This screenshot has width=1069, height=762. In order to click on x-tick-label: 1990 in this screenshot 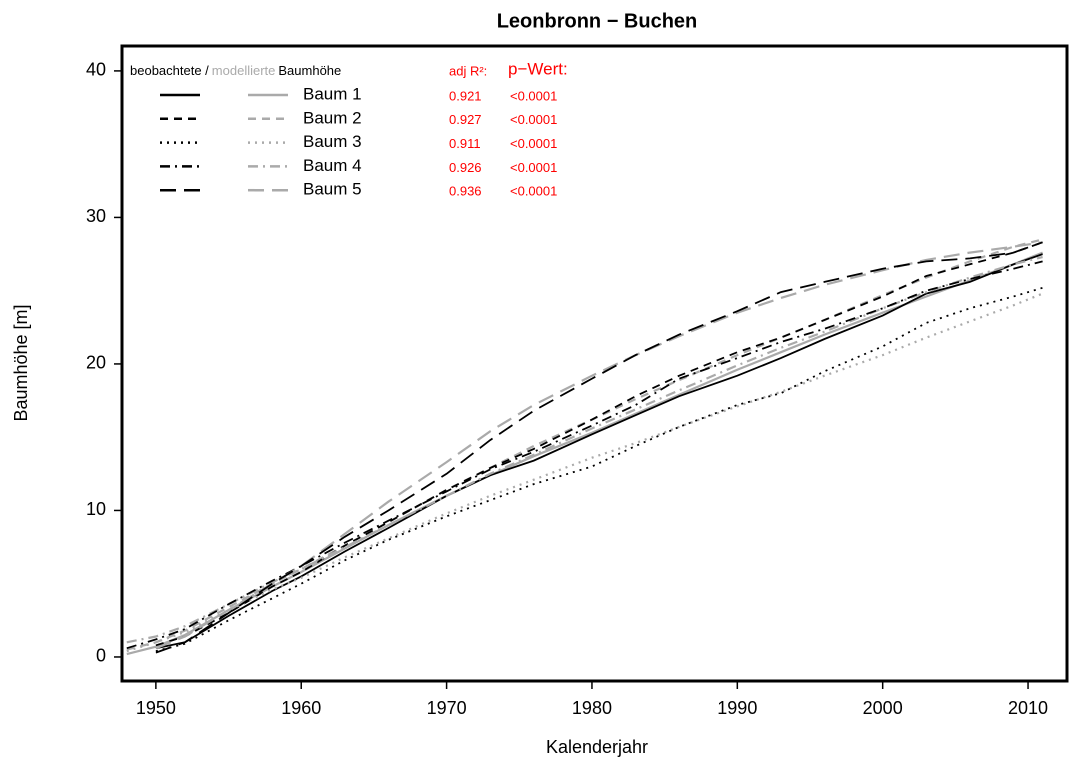, I will do `click(737, 708)`.